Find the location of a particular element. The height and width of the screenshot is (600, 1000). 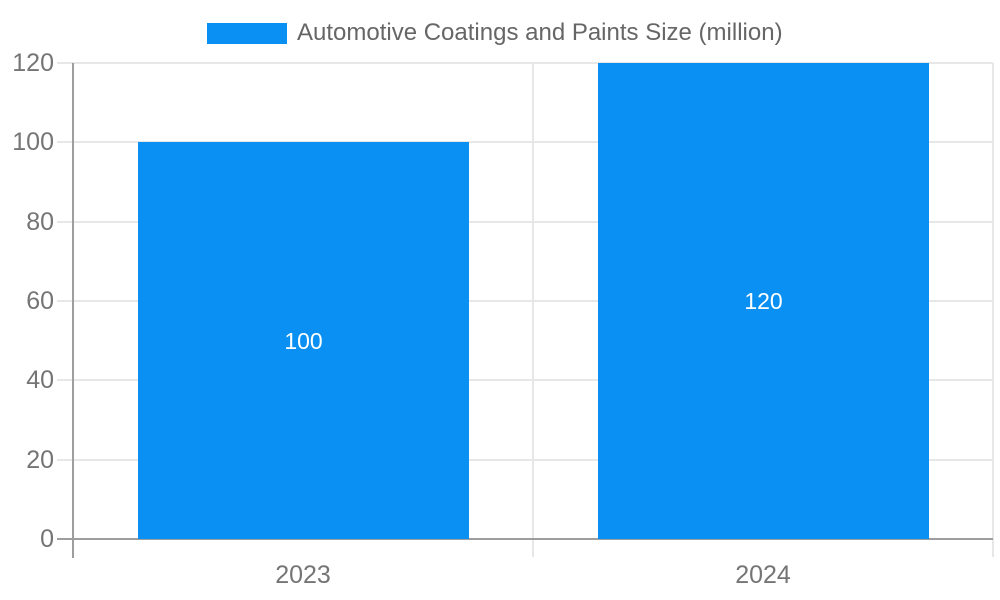

y-tick-label: 60 is located at coordinates (40, 301).